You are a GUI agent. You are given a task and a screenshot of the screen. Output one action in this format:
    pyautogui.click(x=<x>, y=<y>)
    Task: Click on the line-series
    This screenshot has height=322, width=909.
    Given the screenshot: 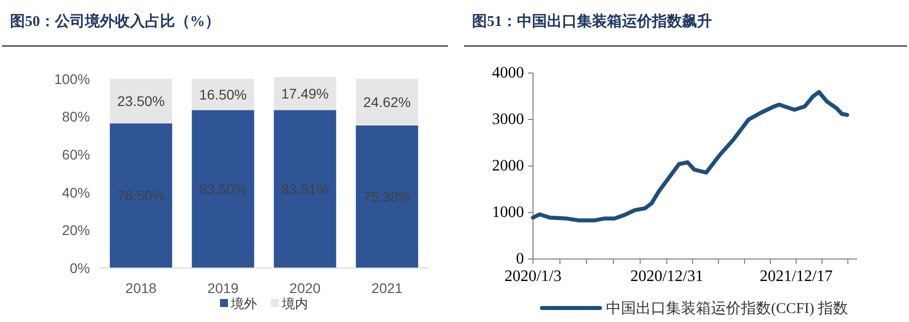 What is the action you would take?
    pyautogui.click(x=690, y=156)
    